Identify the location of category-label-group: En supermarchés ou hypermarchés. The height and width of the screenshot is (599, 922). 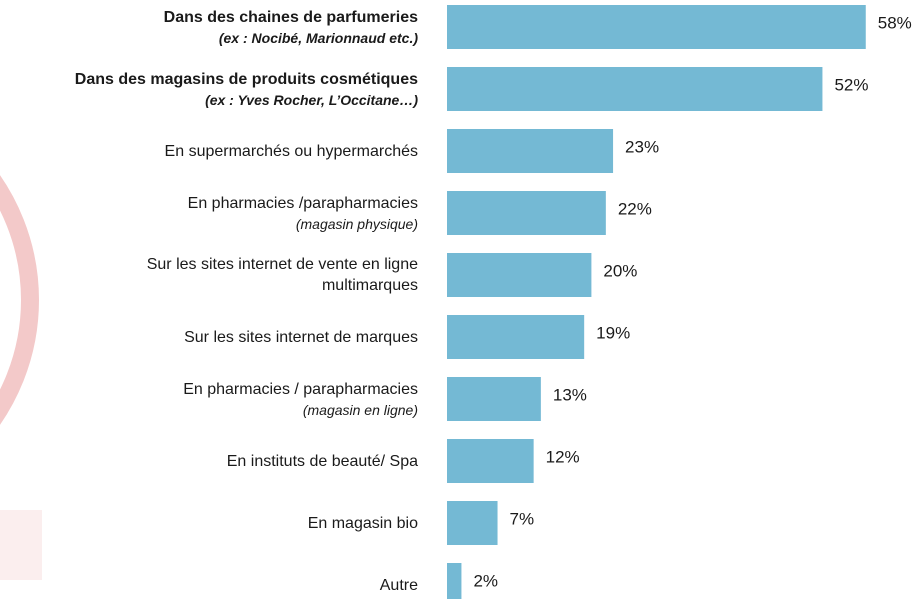
(291, 151).